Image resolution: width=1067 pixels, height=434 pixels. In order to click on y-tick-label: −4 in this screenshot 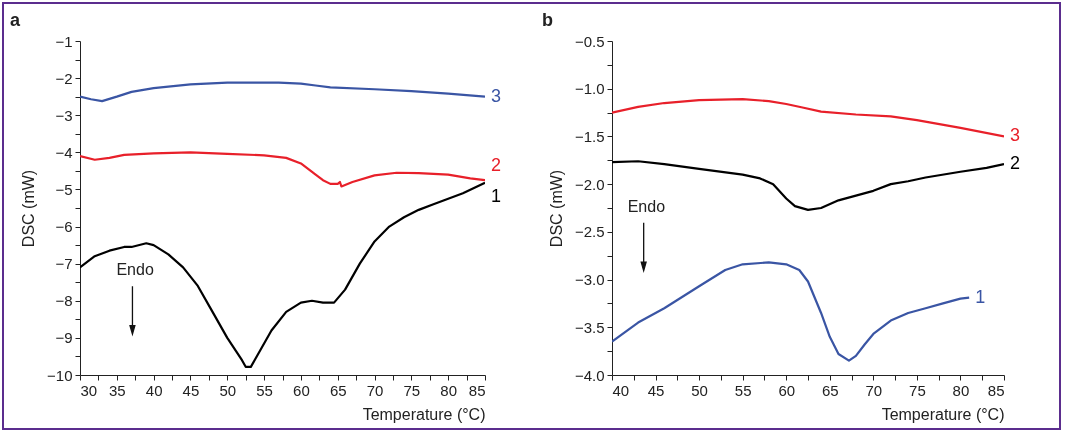, I will do `click(64, 152)`.